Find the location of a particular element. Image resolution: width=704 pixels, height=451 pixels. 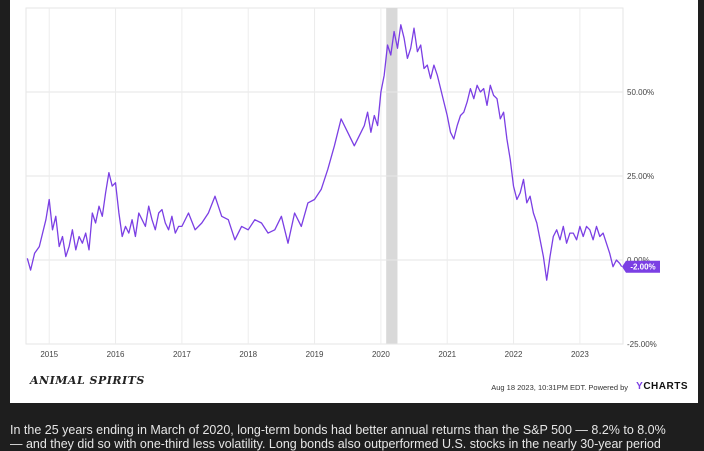

y-tick-label: 0.00% is located at coordinates (638, 260).